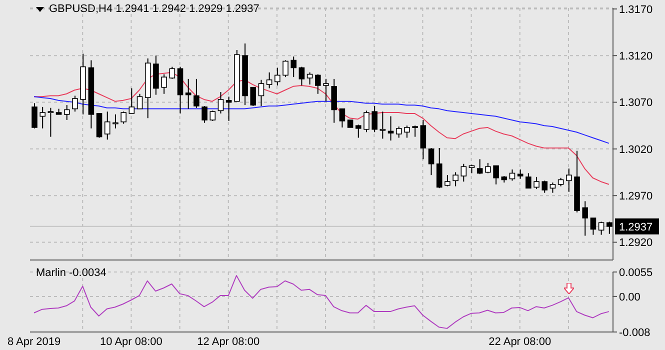 Image resolution: width=665 pixels, height=350 pixels. What do you see at coordinates (131, 342) in the screenshot?
I see `x-tick-label: 10 Apr 08:00` at bounding box center [131, 342].